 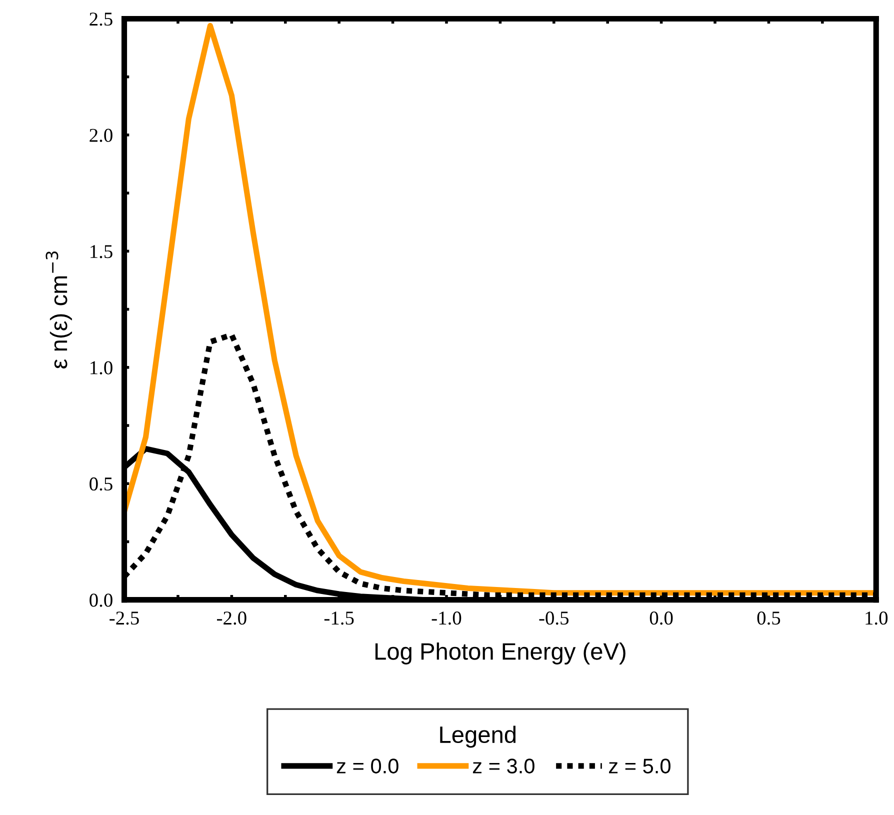 What do you see at coordinates (500, 653) in the screenshot?
I see `x-axis-title: Log Photon Energy (eV)` at bounding box center [500, 653].